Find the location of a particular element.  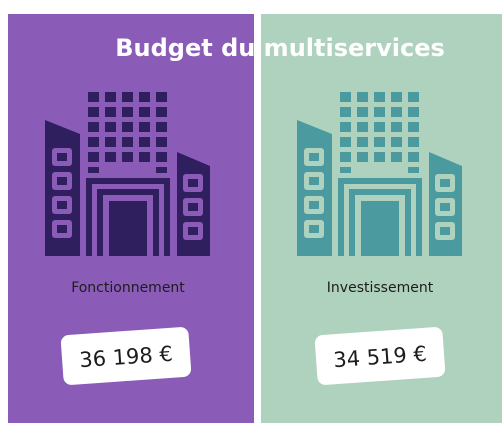

amount-card: 36 198 € is located at coordinates (126, 356).